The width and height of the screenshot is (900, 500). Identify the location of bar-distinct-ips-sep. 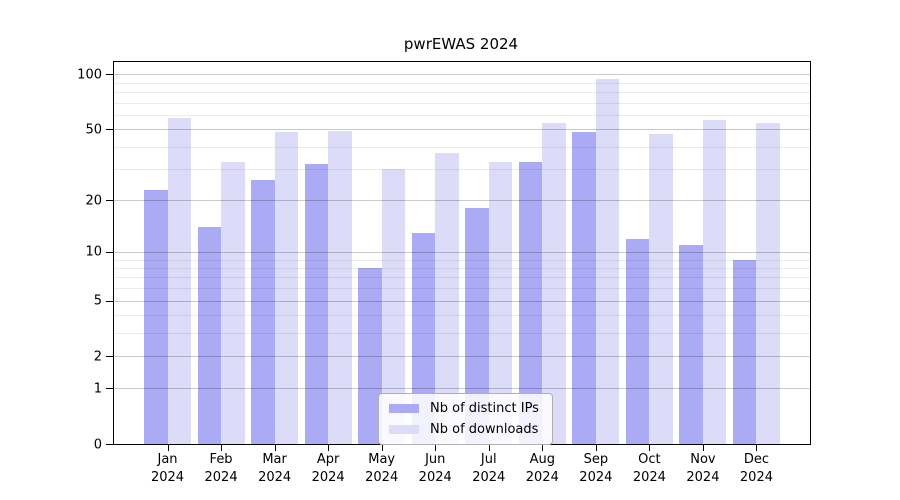
(584, 288).